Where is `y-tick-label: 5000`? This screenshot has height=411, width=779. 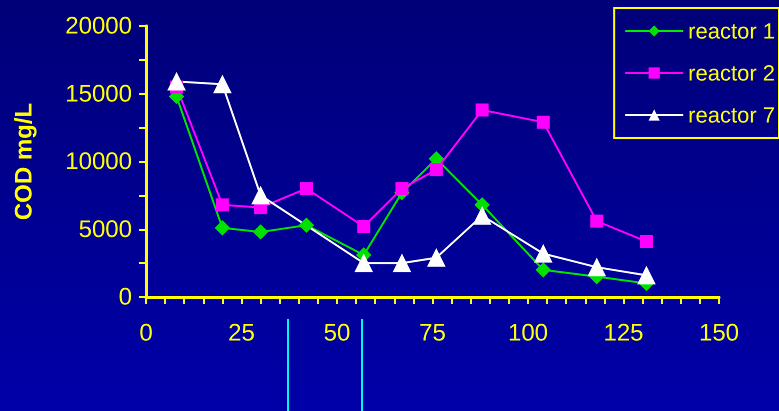
y-tick-label: 5000 is located at coordinates (105, 229).